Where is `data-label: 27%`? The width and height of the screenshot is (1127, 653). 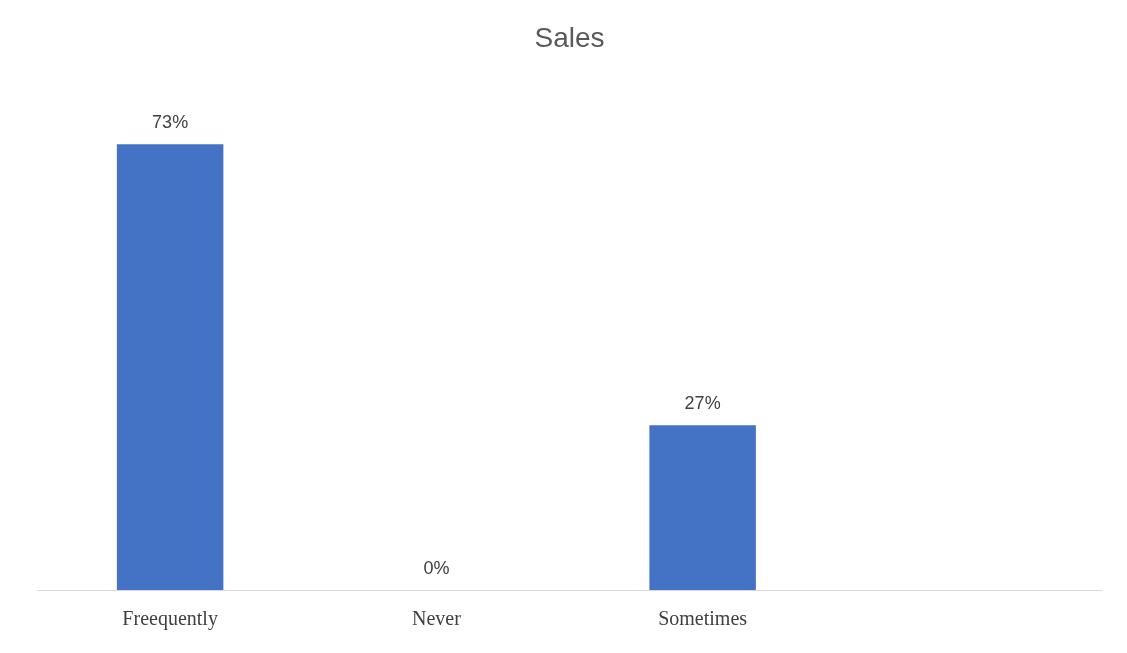
data-label: 27% is located at coordinates (702, 403).